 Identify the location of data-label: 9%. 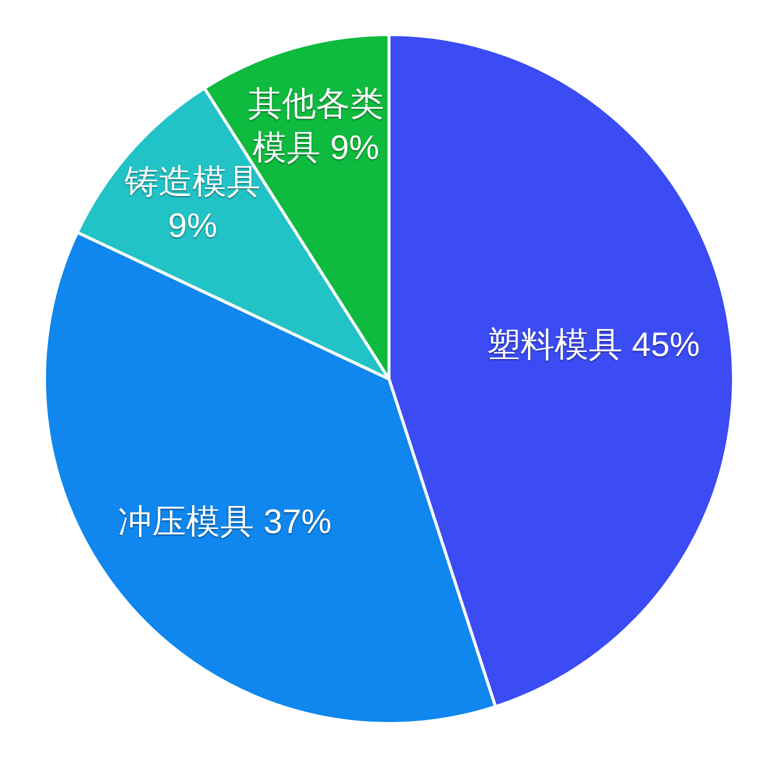
(193, 226).